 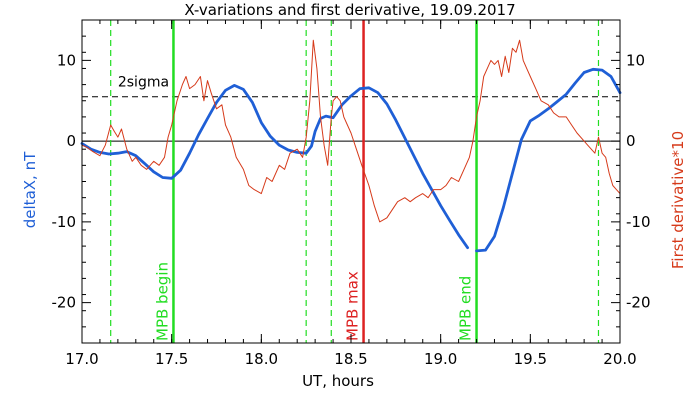 I want to click on x-tick-label: 19.0, so click(x=440, y=359).